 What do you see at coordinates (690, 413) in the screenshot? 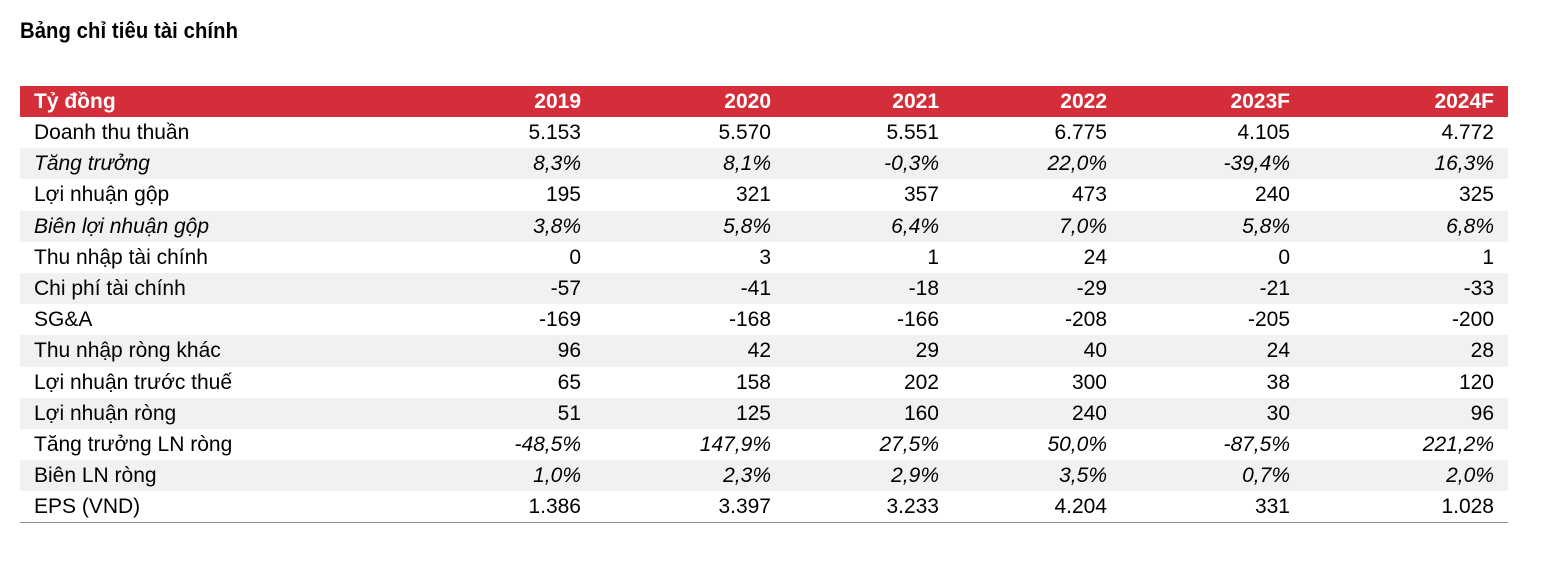
I see `row-value: 125` at bounding box center [690, 413].